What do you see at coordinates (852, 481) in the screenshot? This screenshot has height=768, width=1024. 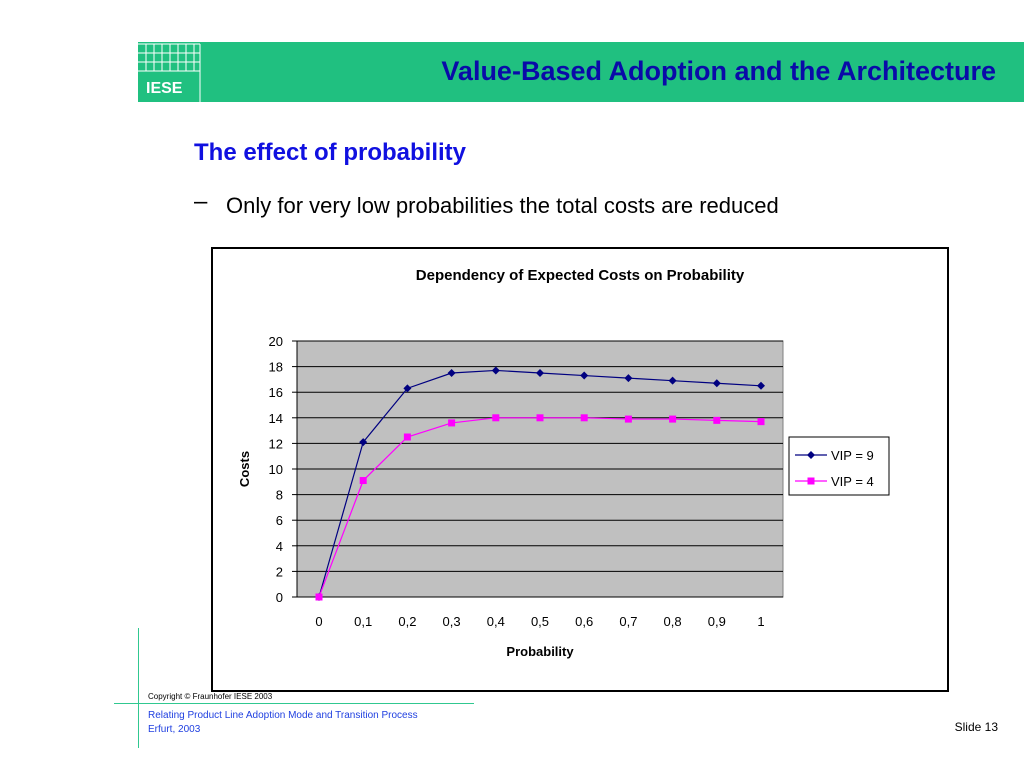 I see `legend-label: VIP = 4` at bounding box center [852, 481].